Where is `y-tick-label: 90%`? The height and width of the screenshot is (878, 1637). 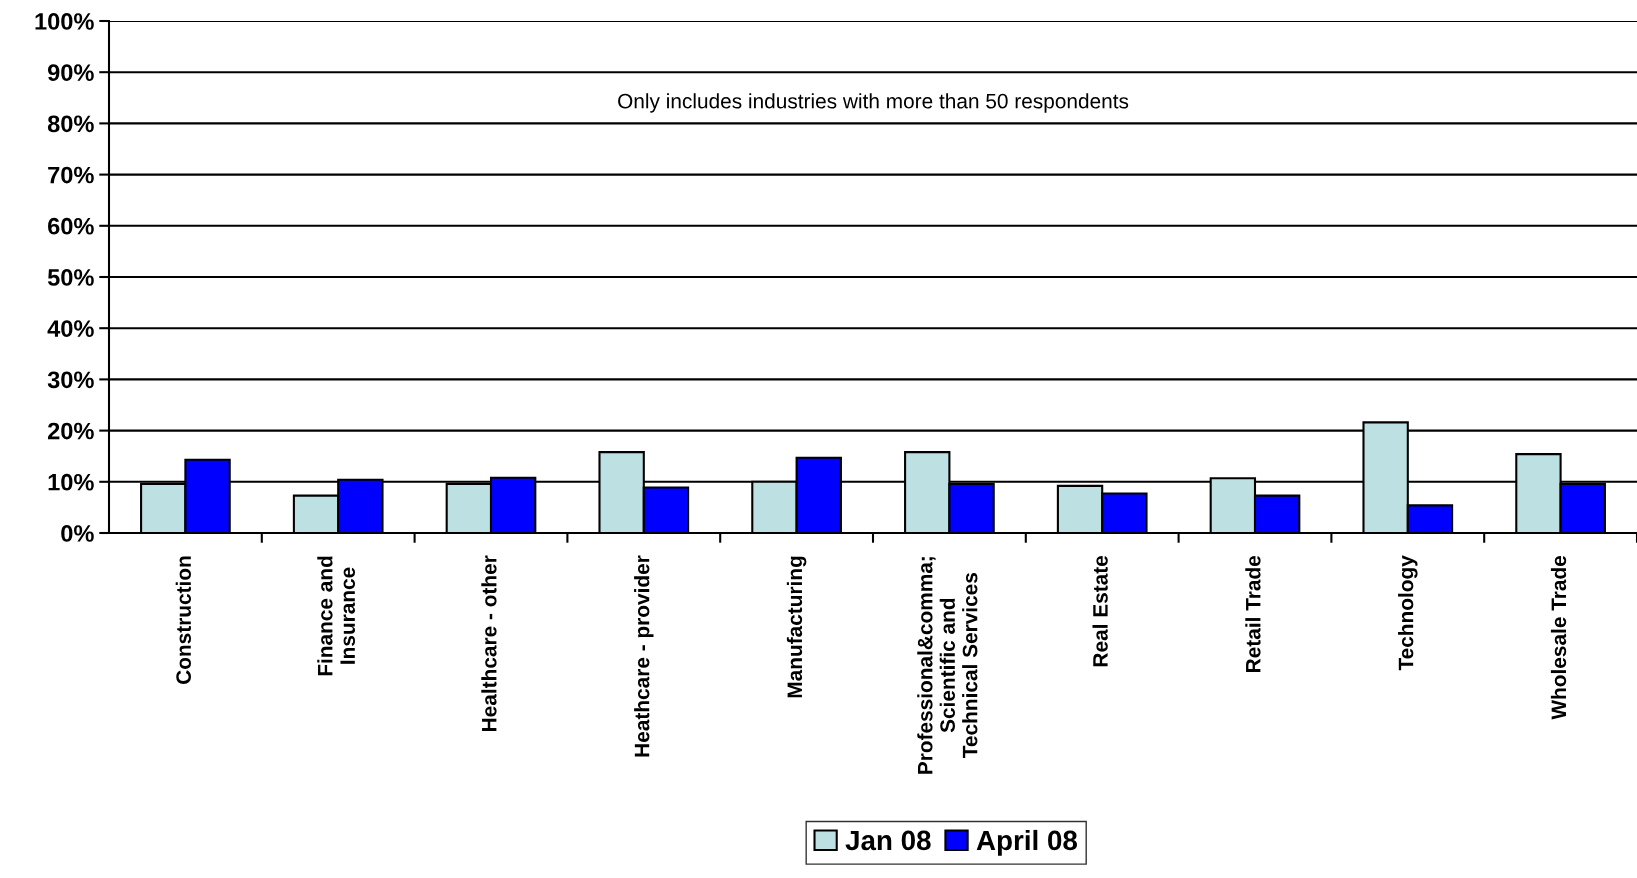
y-tick-label: 90% is located at coordinates (70, 72).